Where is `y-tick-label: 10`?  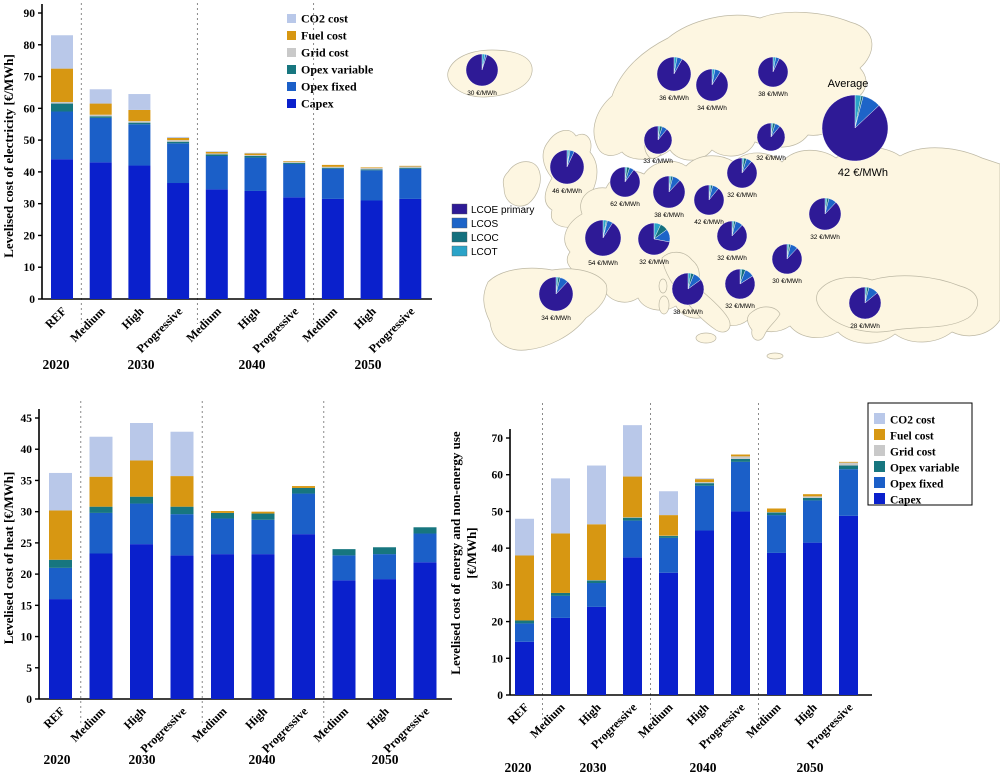 y-tick-label: 10 is located at coordinates (498, 659).